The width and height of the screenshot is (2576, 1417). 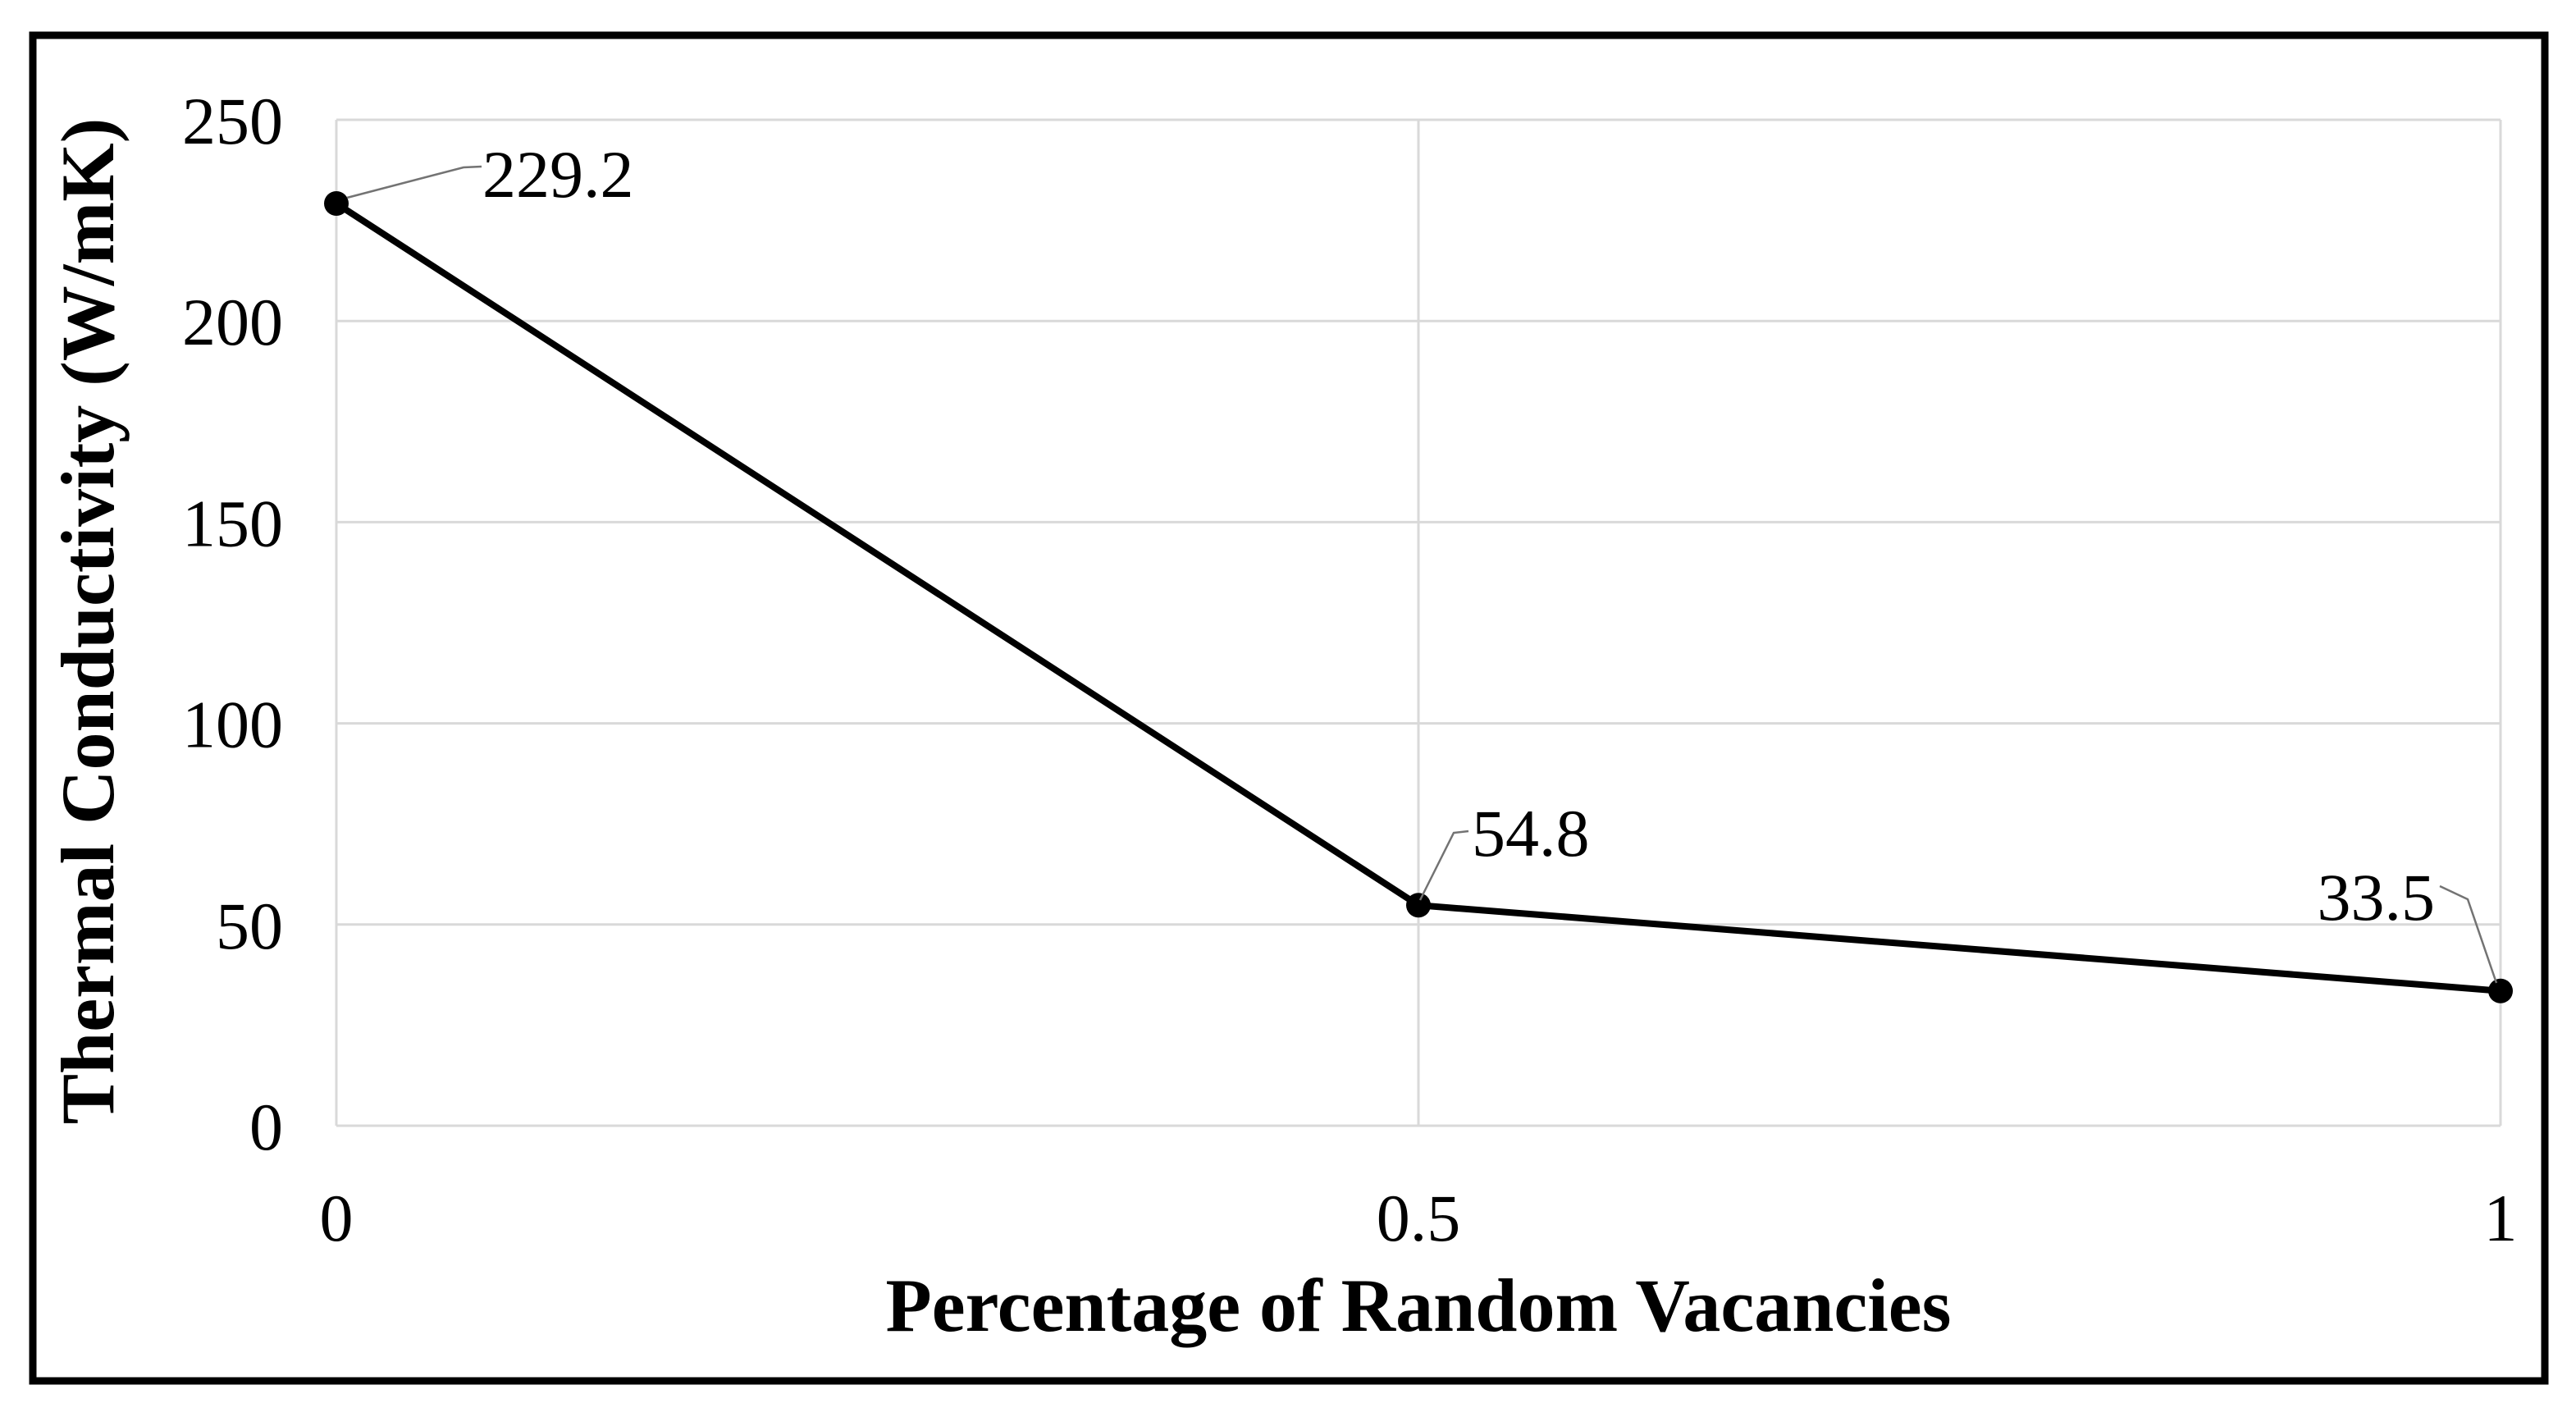 I want to click on y-axis-tick-label: 50, so click(x=249, y=926).